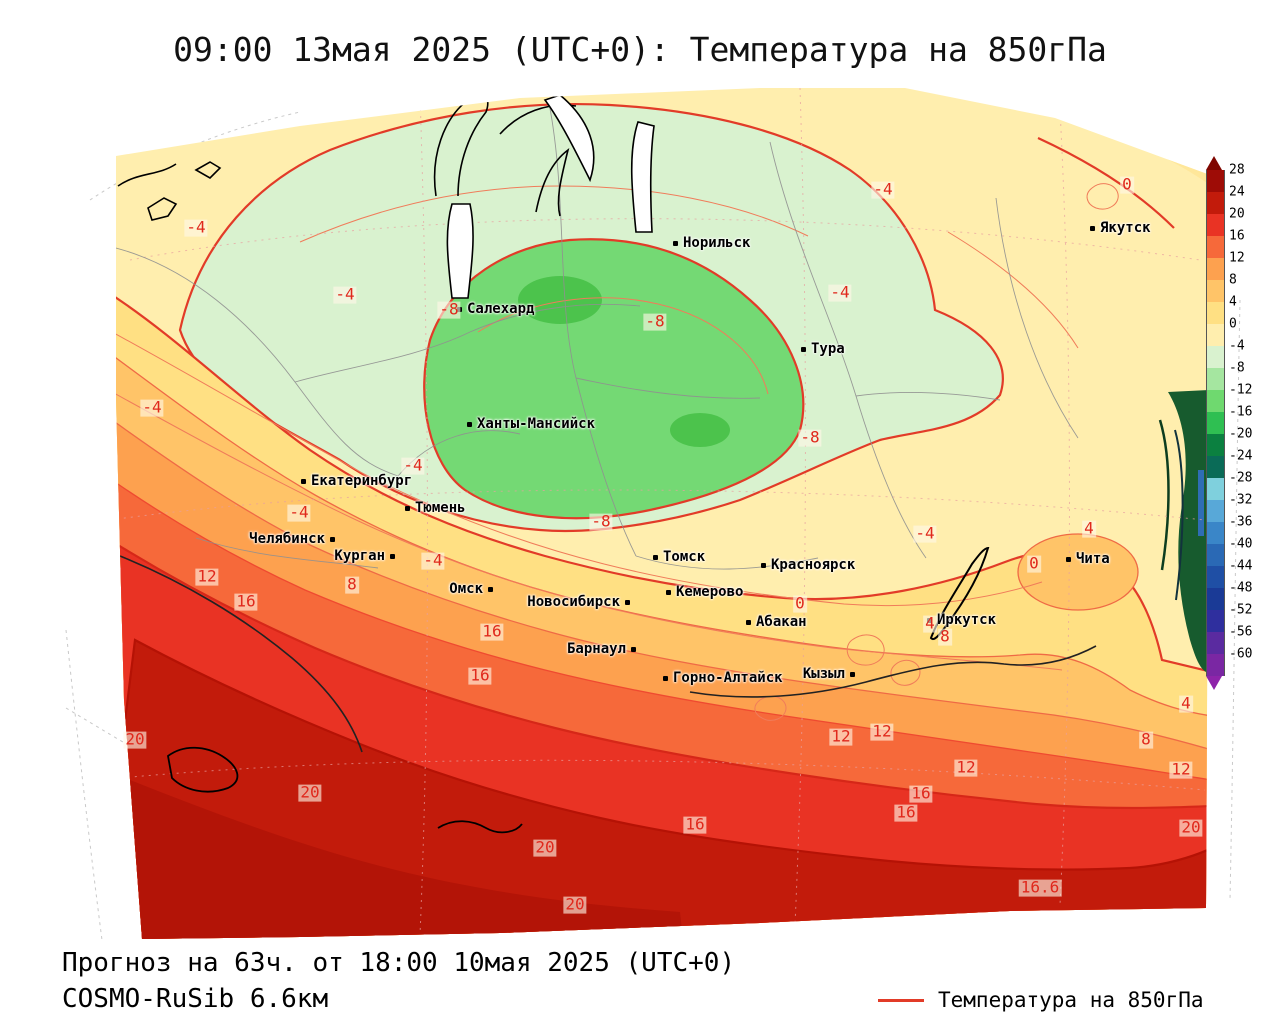 Image resolution: width=1280 pixels, height=1024 pixels. I want to click on colorbar-tick-label: -52, so click(1241, 610).